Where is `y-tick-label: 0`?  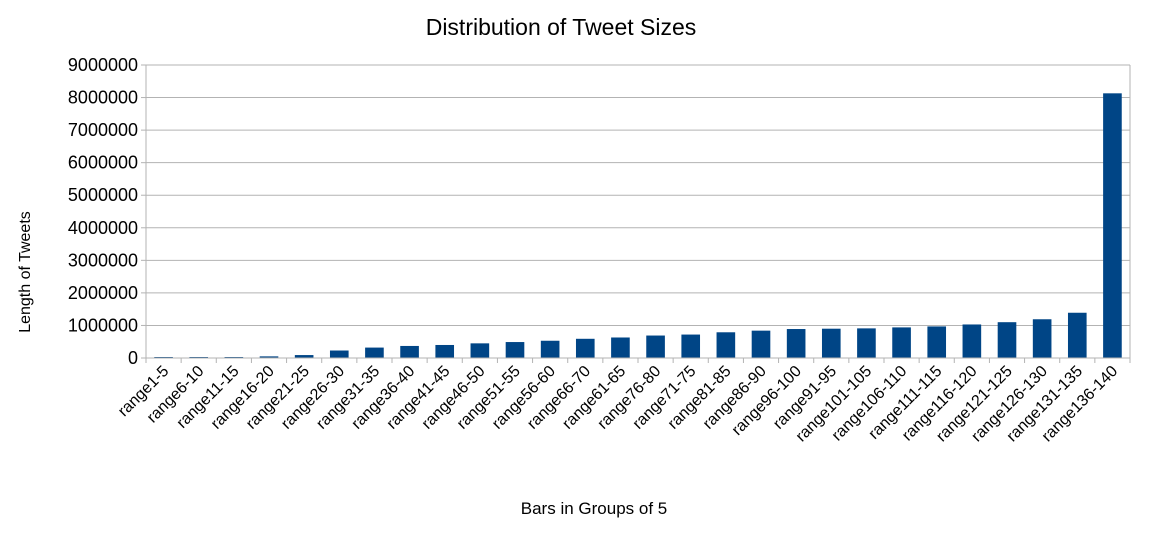 y-tick-label: 0 is located at coordinates (133, 358).